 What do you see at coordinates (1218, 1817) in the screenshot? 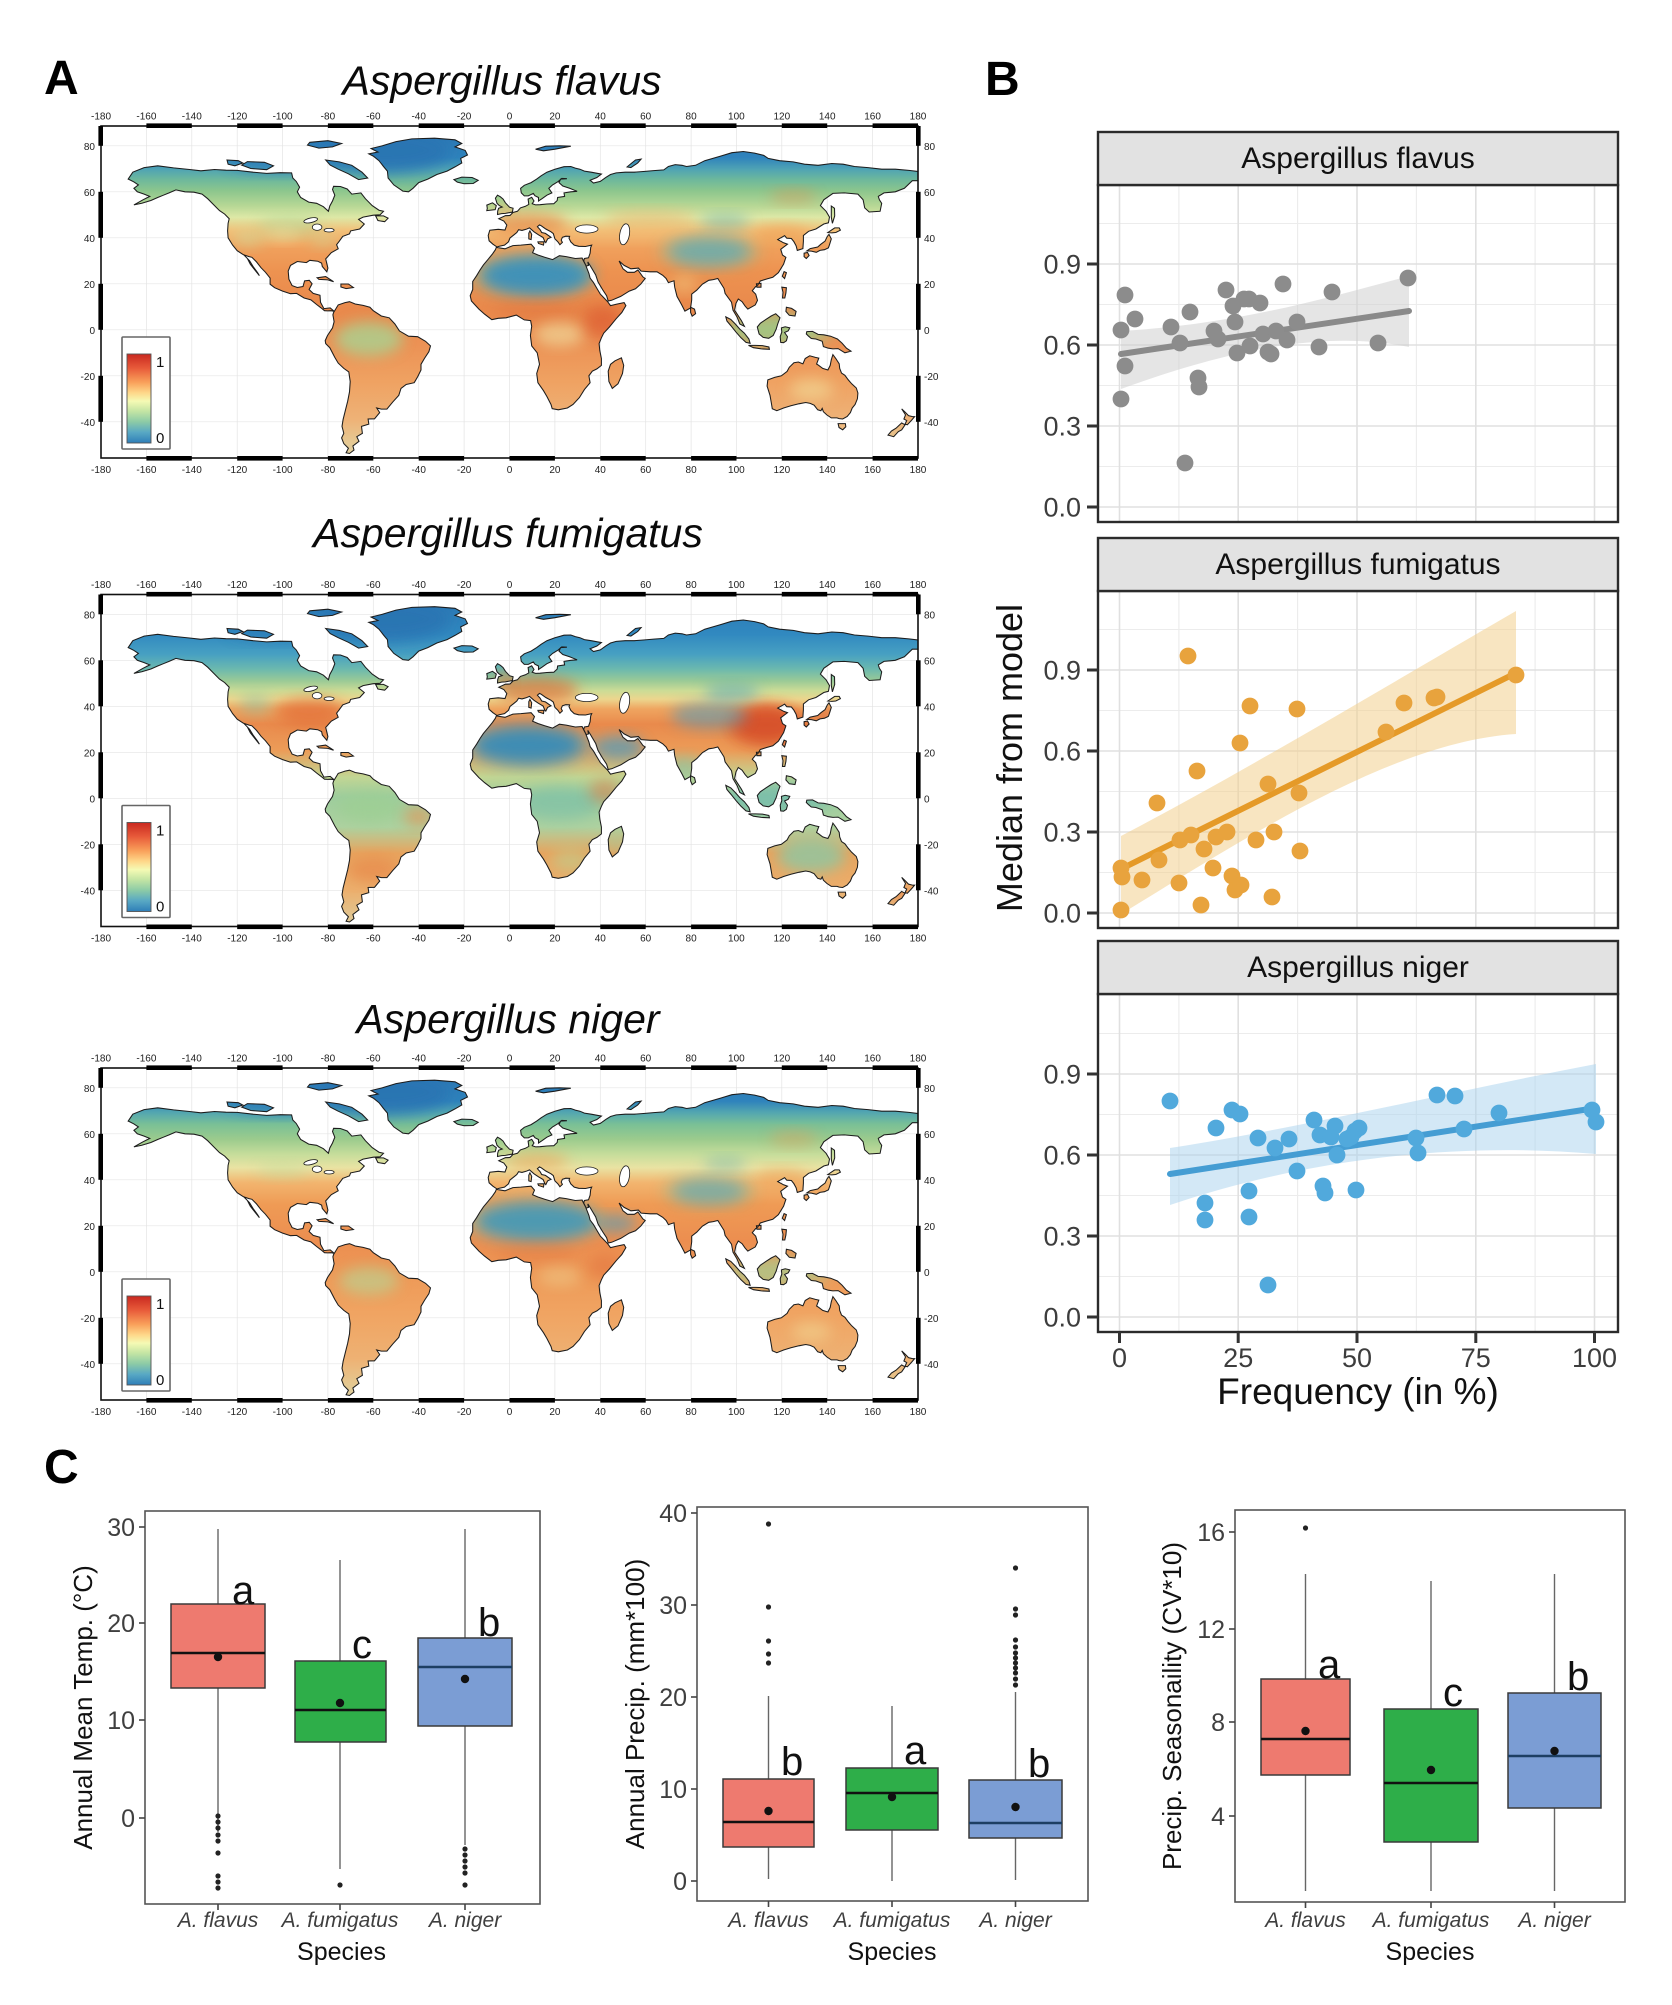
I see `svg-text: 4` at bounding box center [1218, 1817].